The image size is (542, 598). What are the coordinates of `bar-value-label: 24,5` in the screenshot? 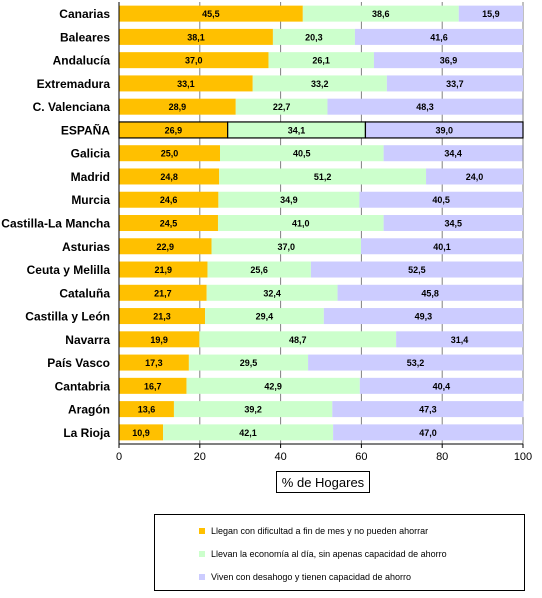 It's located at (169, 224).